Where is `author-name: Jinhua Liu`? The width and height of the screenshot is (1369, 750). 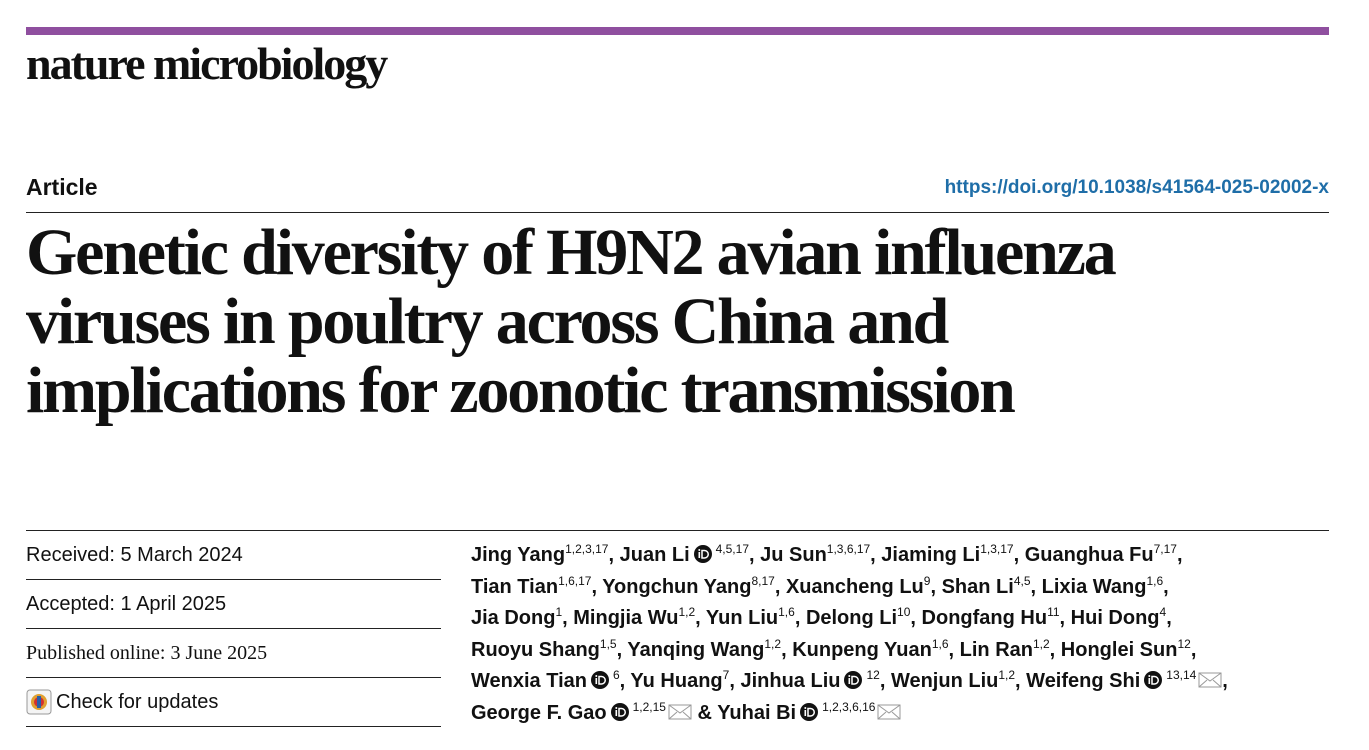 author-name: Jinhua Liu is located at coordinates (790, 681).